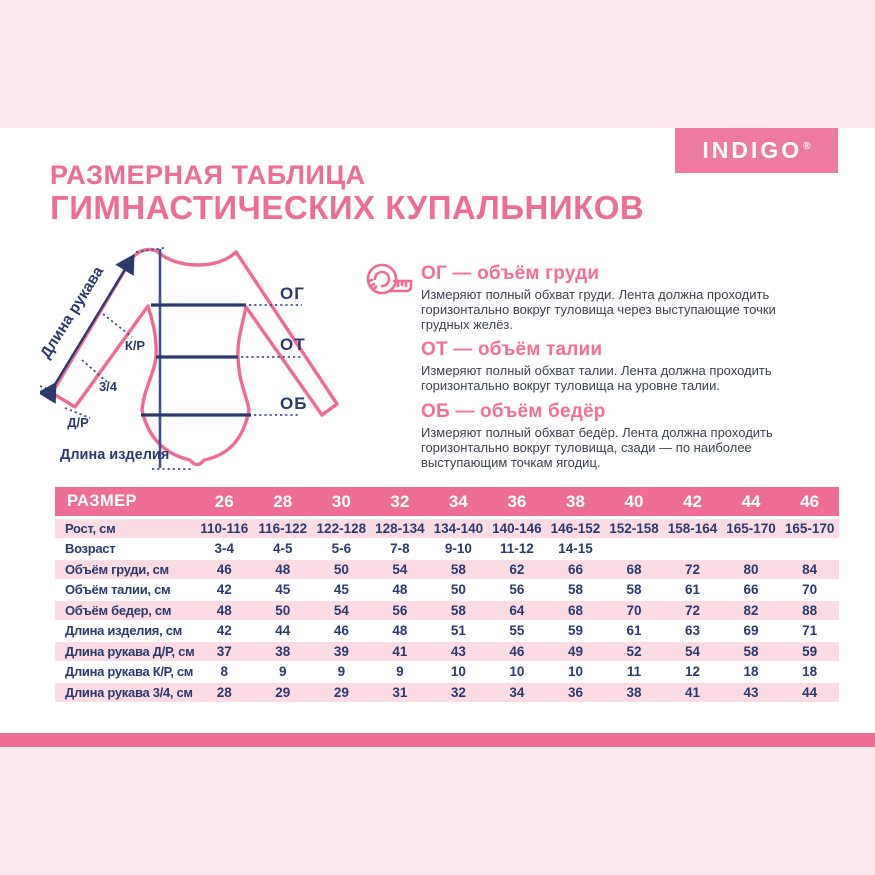  What do you see at coordinates (575, 503) in the screenshot?
I see `size-header-value: 38` at bounding box center [575, 503].